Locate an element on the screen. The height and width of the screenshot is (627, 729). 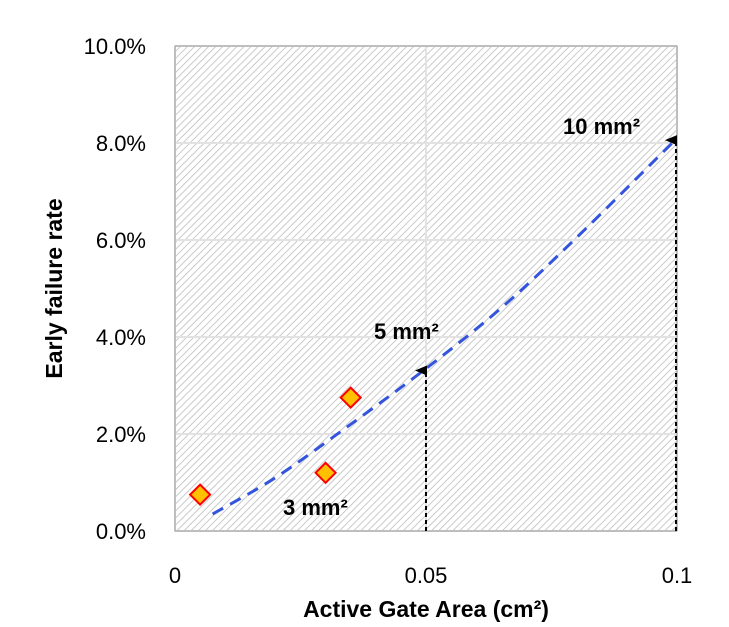
y-tick-label: 10.0% is located at coordinates (115, 46).